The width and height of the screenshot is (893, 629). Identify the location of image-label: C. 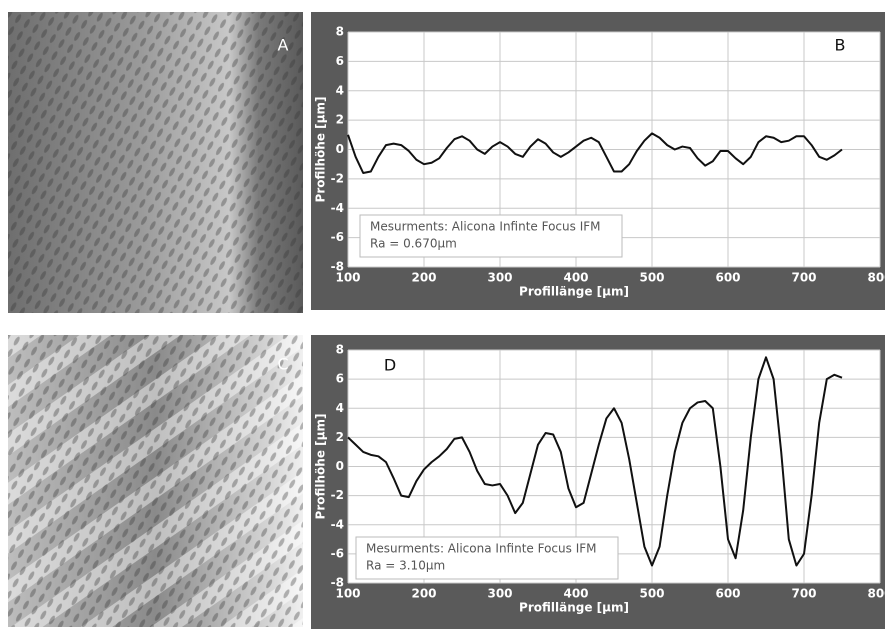
(282, 364).